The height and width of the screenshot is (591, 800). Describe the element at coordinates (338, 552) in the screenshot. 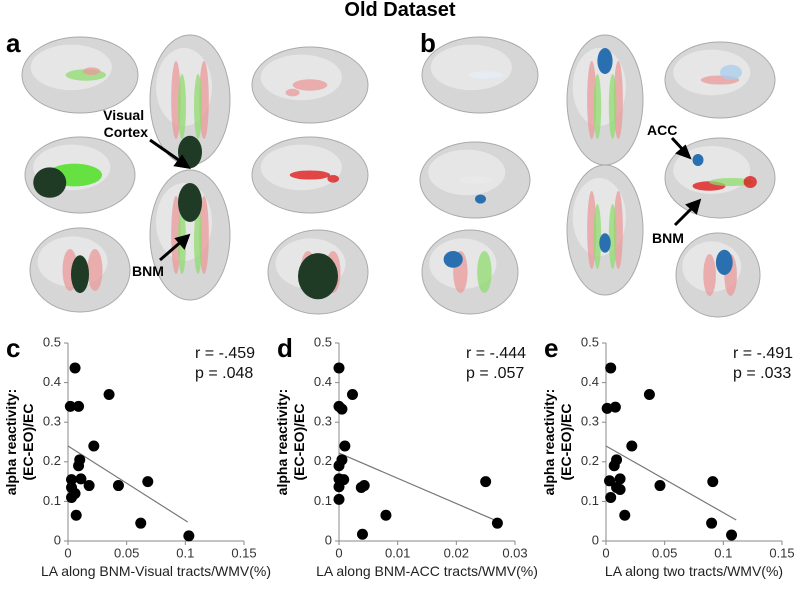

I see `x-tick-label: 0` at that location.